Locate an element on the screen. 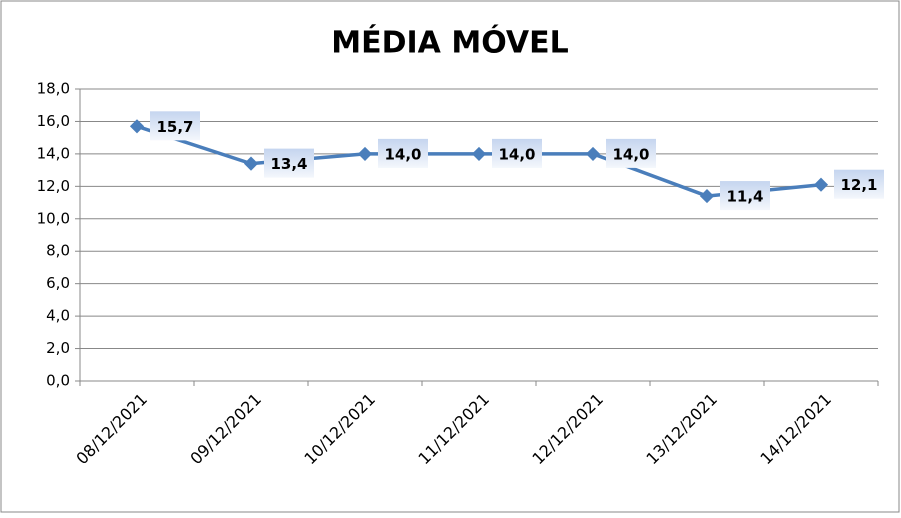  chart-title: MÉDIA MÓVEL is located at coordinates (449, 42).